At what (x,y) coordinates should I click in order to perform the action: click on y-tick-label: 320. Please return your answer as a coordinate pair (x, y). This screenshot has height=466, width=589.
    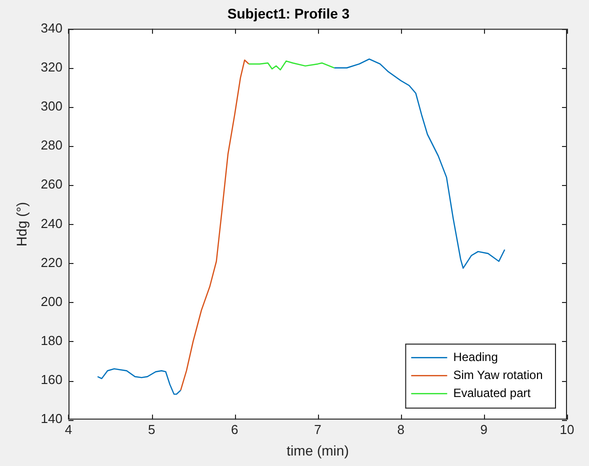
    Looking at the image, I should click on (51, 66).